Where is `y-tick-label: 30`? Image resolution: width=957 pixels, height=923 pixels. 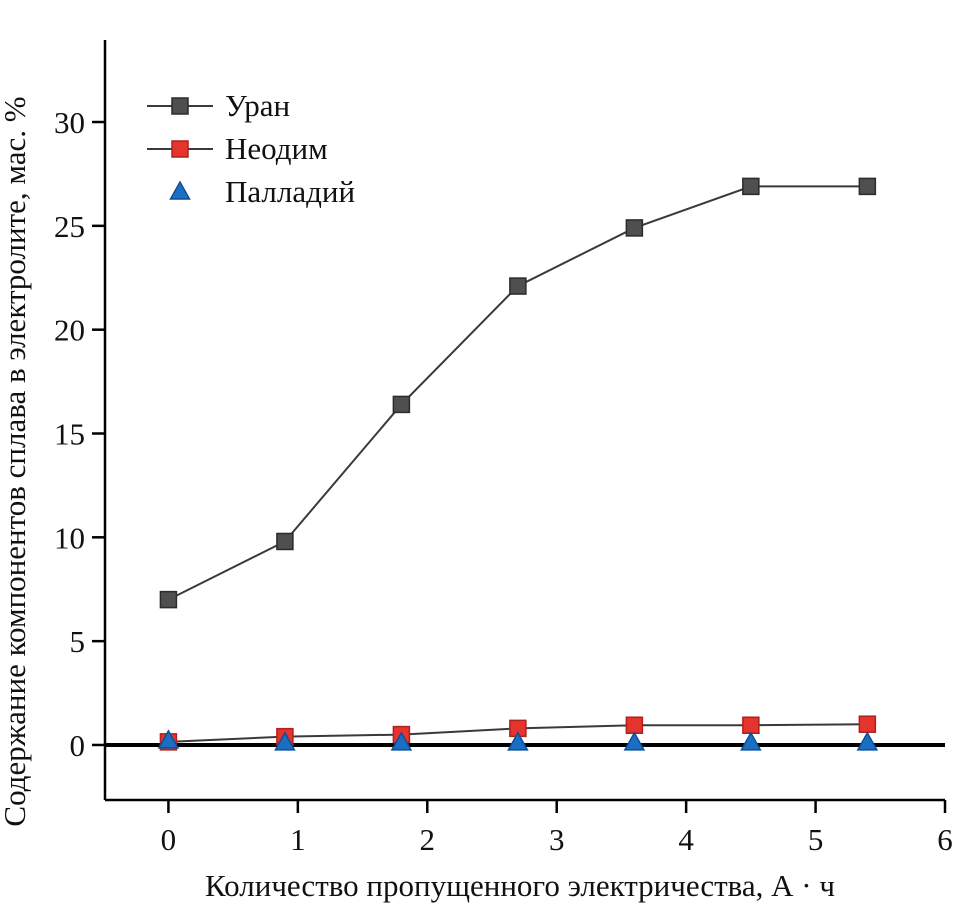
y-tick-label: 30 is located at coordinates (69, 122).